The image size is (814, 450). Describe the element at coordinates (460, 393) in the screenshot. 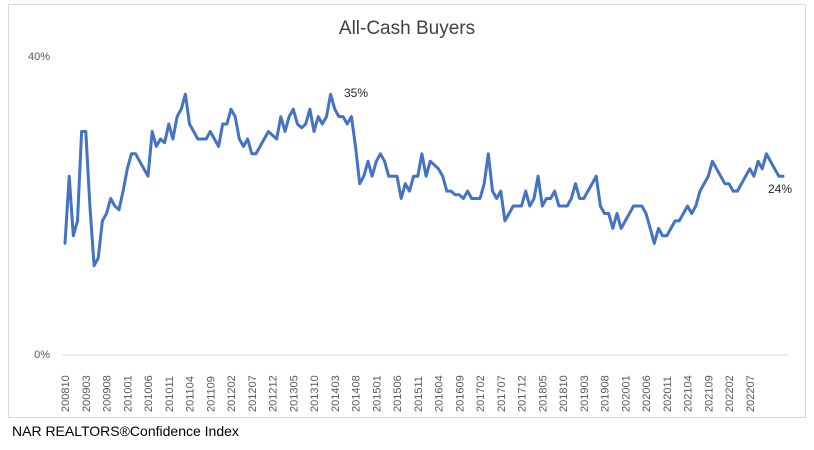

I see `x-tick-label: 201609` at that location.